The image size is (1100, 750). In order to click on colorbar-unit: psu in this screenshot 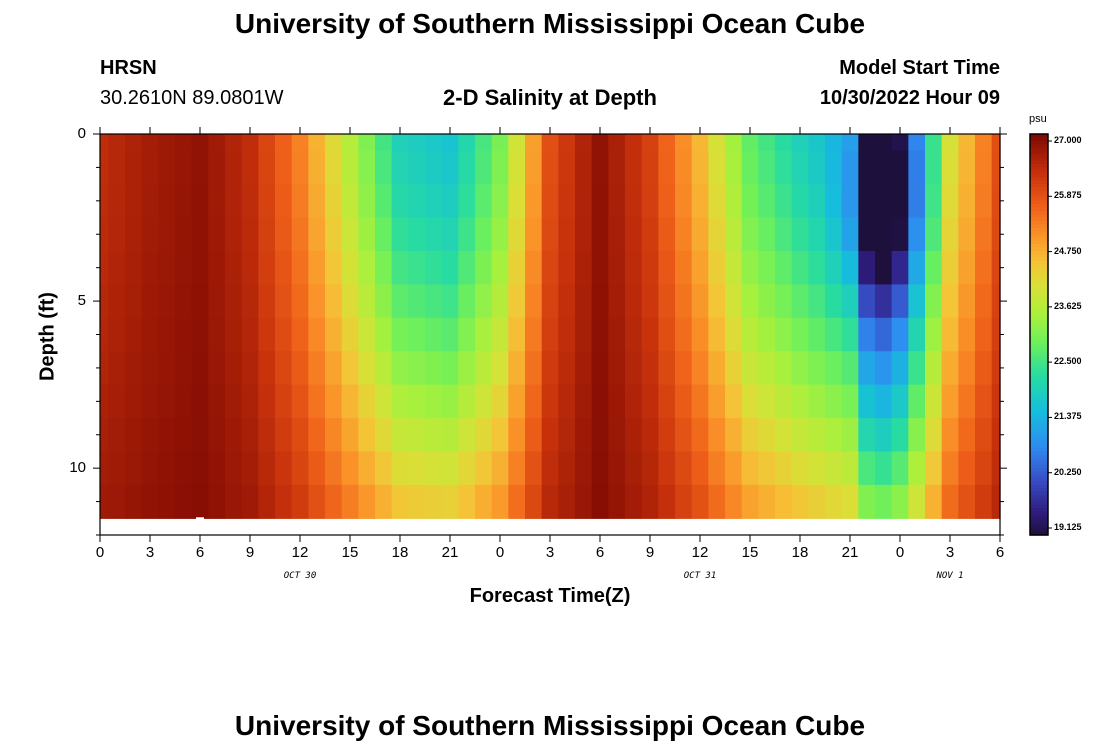, I will do `click(1038, 119)`.